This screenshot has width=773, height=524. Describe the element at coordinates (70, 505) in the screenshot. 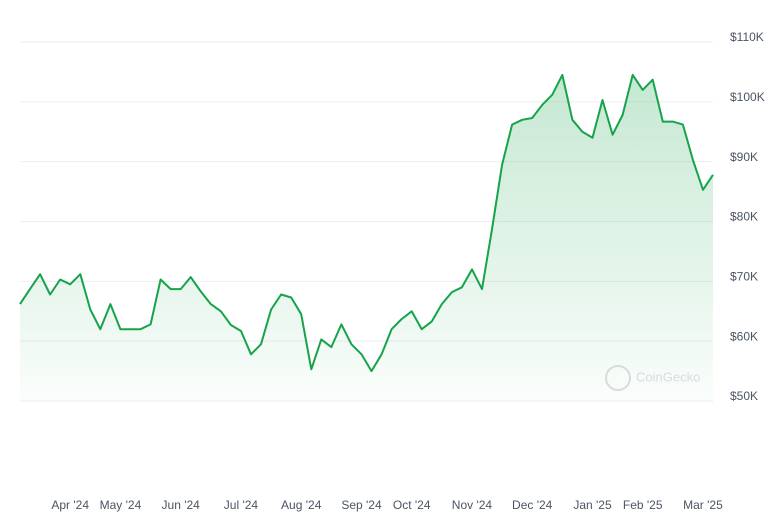

I see `x-tick-label: Apr '24` at that location.